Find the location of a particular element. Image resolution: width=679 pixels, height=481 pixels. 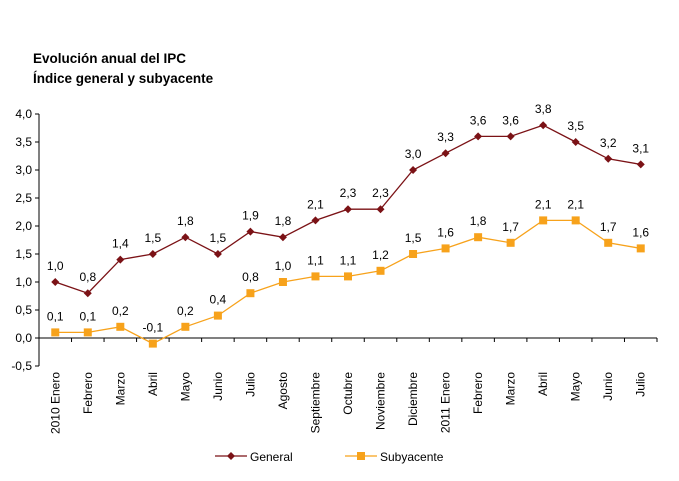

y-tick-label: 3,5 is located at coordinates (23, 142).